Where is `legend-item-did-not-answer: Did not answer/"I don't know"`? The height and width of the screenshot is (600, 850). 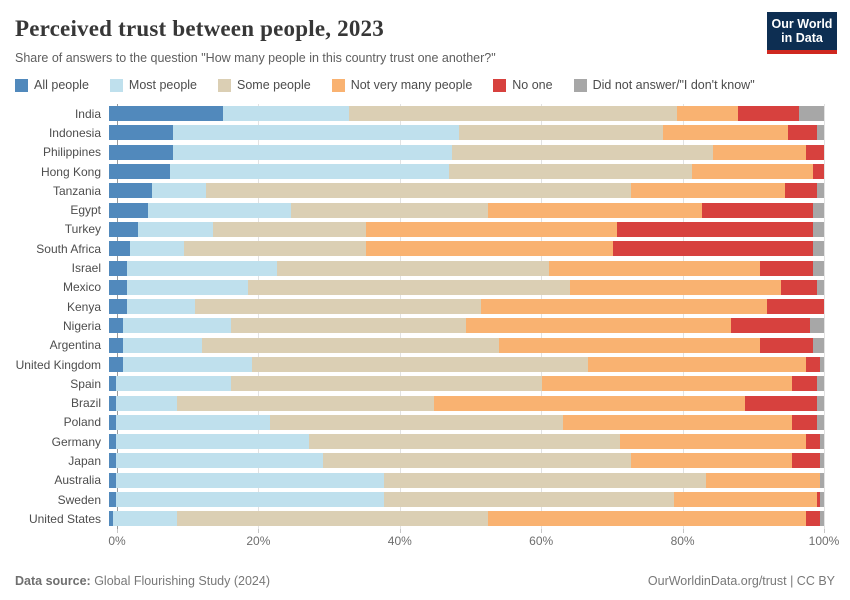 legend-item-did-not-answer: Did not answer/"I don't know" is located at coordinates (664, 85).